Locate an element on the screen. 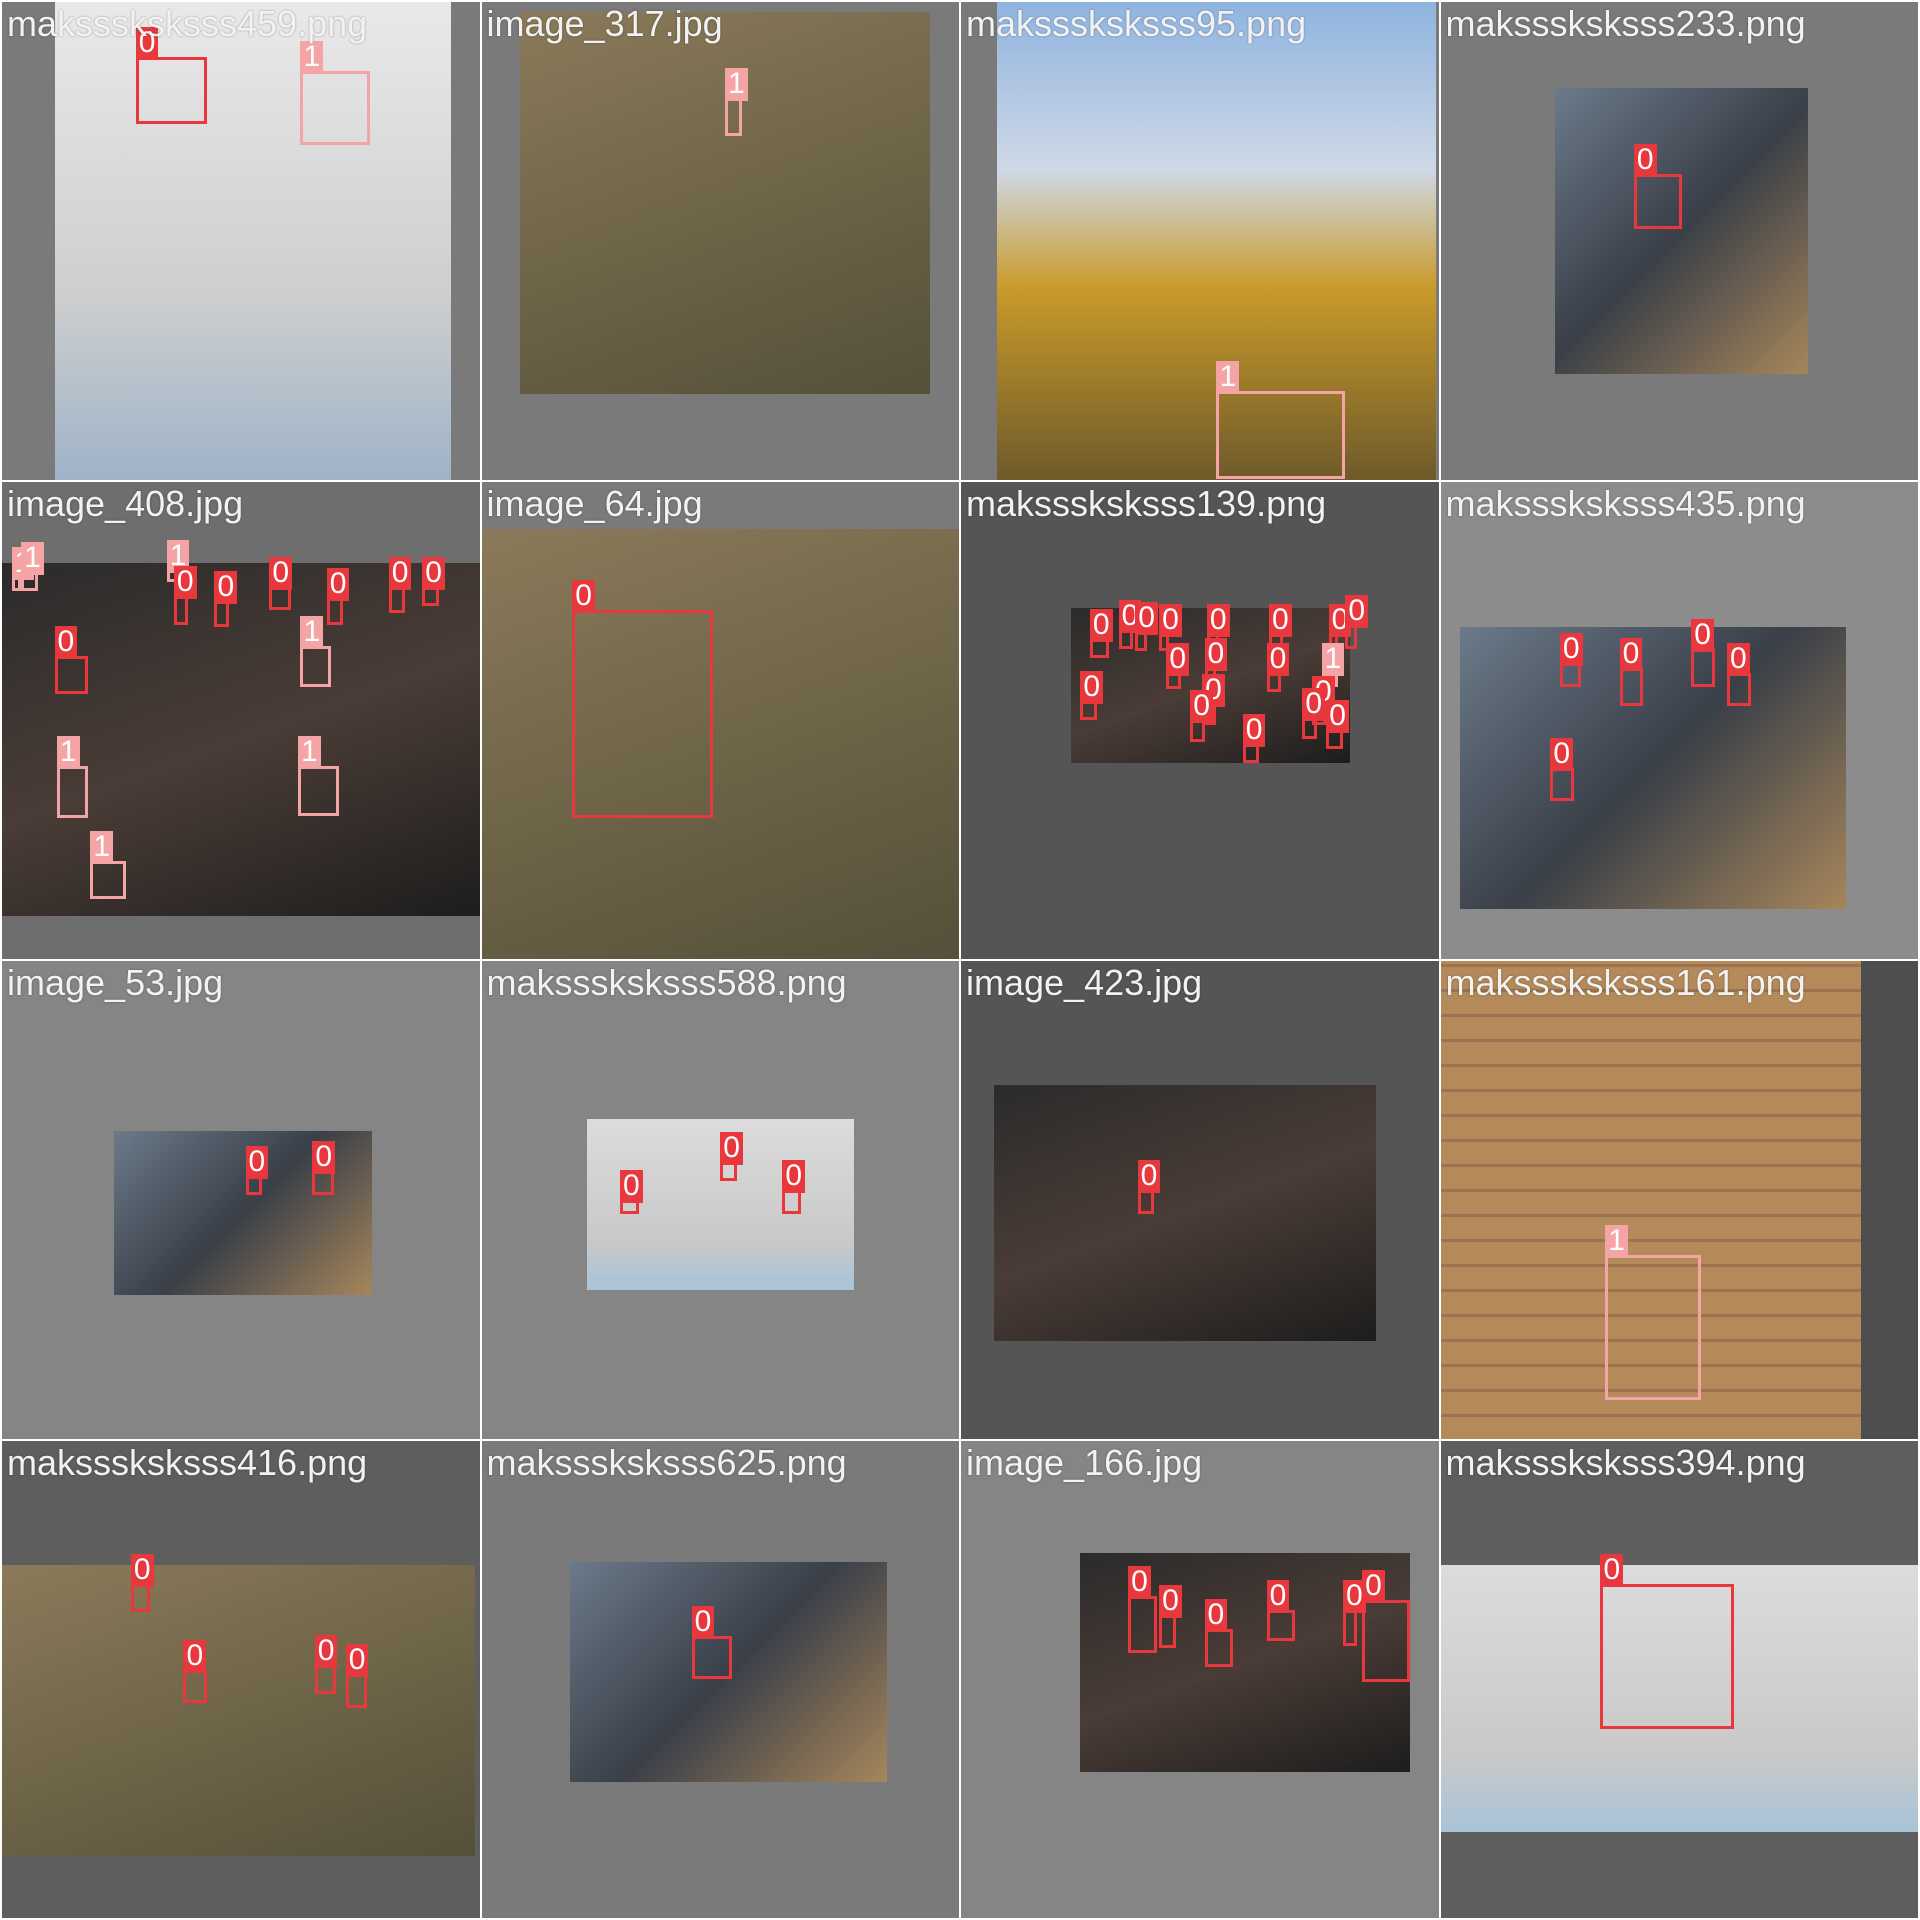 The image size is (1920, 1920). mosaic-tile: 0000000000010000000maksssksksss139.png is located at coordinates (1200, 720).